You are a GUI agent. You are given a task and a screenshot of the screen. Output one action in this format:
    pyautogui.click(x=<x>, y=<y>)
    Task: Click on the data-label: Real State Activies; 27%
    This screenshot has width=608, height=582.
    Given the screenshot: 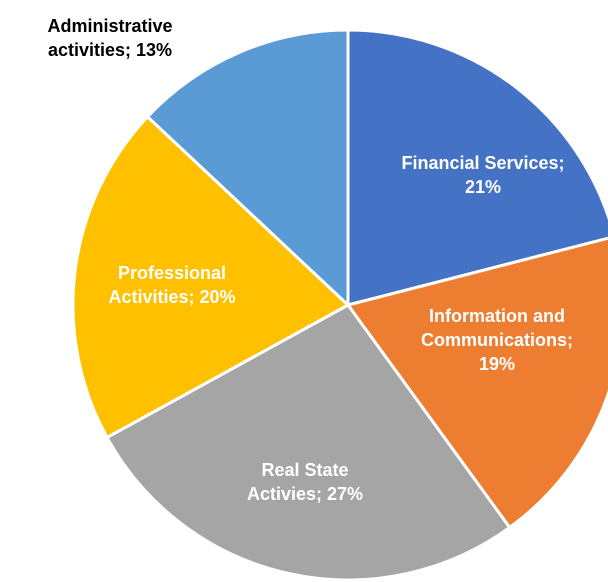 What is the action you would take?
    pyautogui.click(x=305, y=482)
    